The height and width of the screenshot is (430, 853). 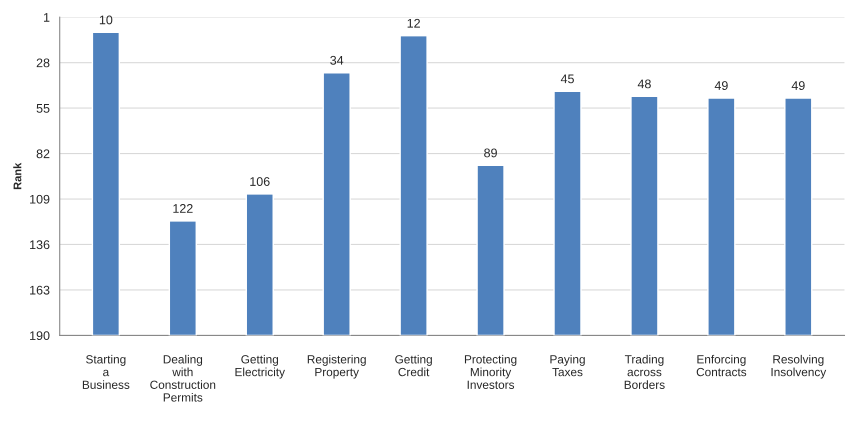 What do you see at coordinates (40, 335) in the screenshot?
I see `y-tick-label: 190` at bounding box center [40, 335].